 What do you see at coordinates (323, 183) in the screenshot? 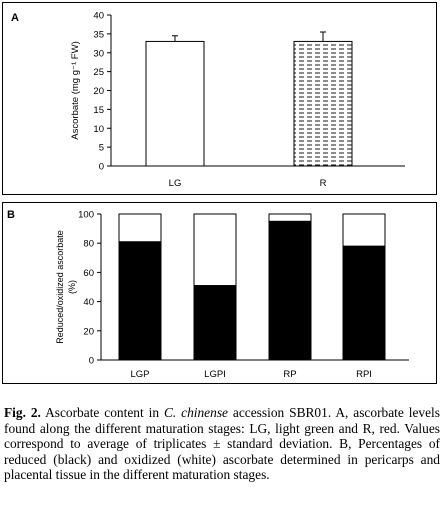
I see `x-tick-label-a: R` at bounding box center [323, 183].